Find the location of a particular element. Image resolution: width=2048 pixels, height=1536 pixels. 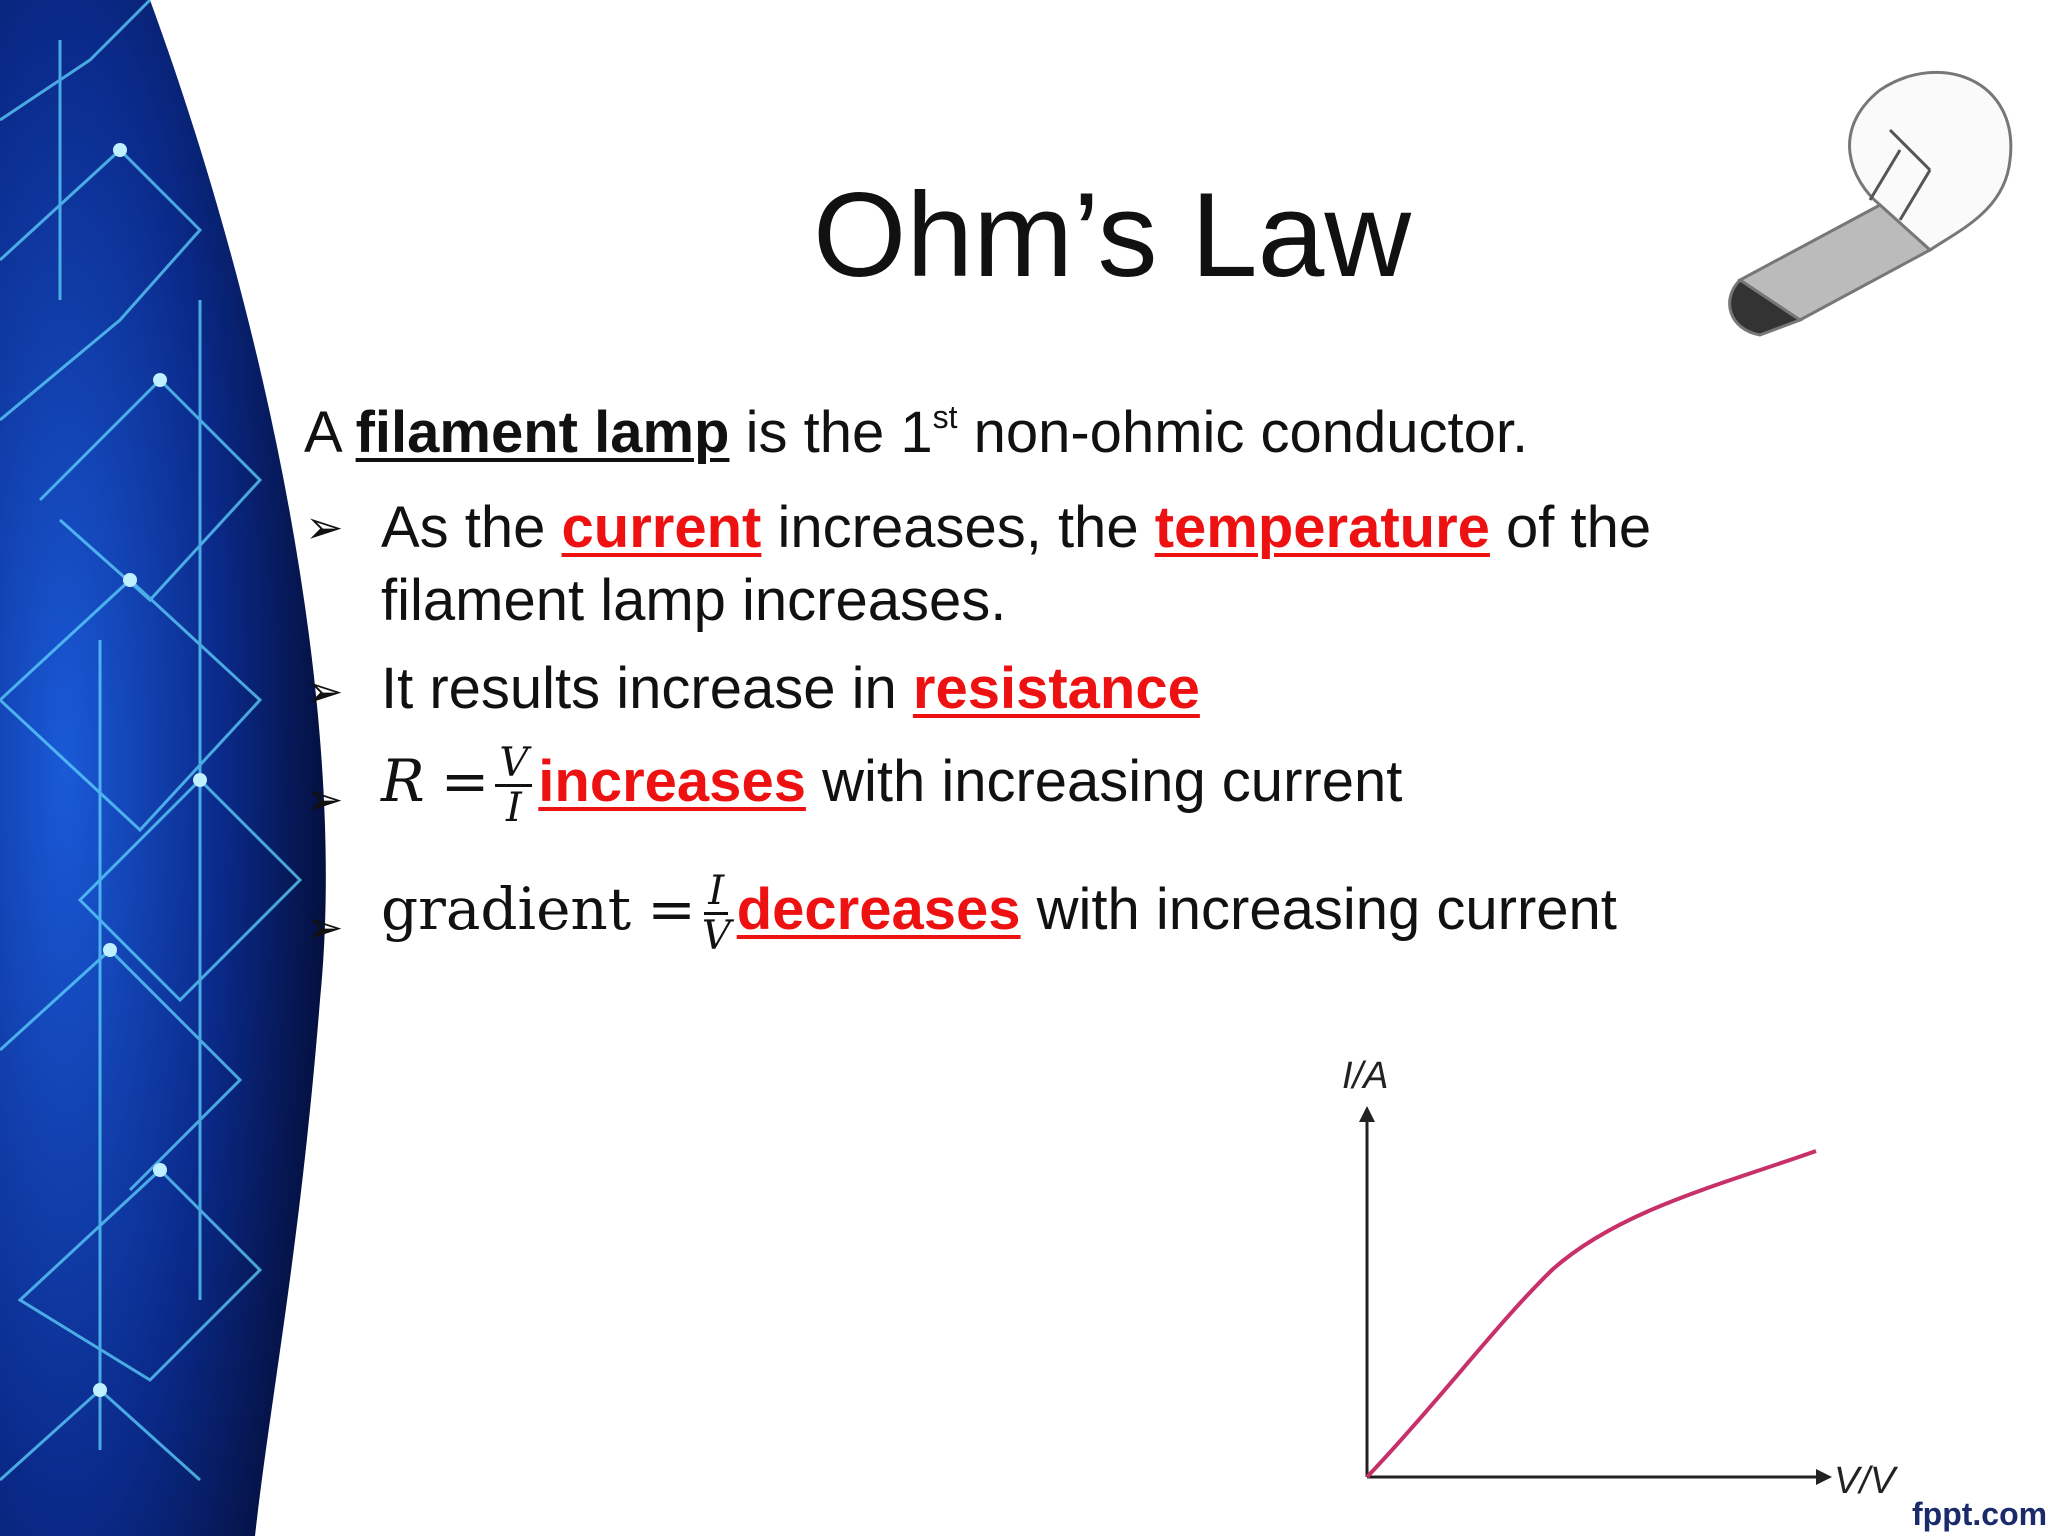

denominator: I is located at coordinates (513, 808).